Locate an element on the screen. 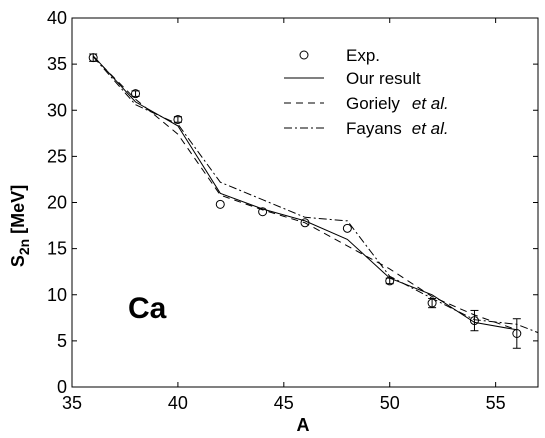  legend-goriely-name: Goriely is located at coordinates (373, 103).